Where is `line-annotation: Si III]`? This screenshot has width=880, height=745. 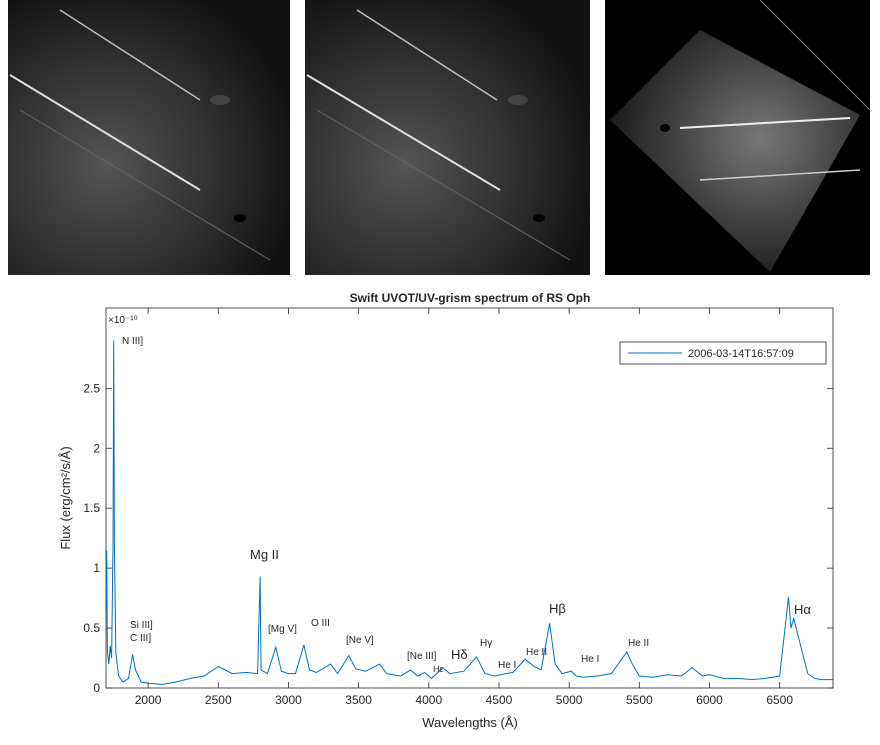
line-annotation: Si III] is located at coordinates (141, 625).